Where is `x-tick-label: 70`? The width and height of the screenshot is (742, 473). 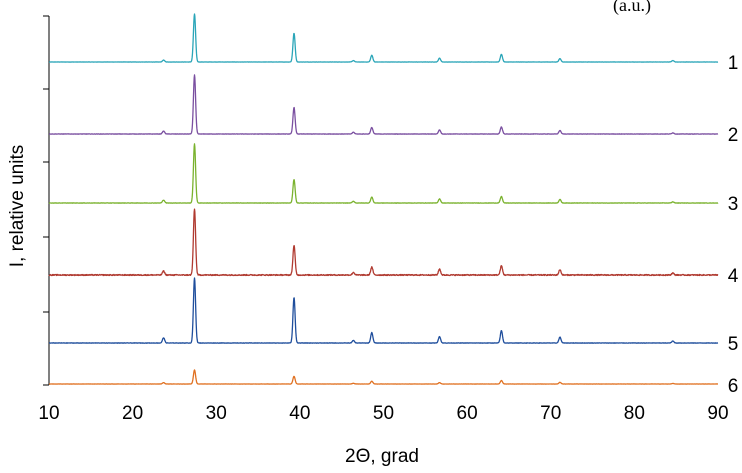
x-tick-label: 70 is located at coordinates (550, 413).